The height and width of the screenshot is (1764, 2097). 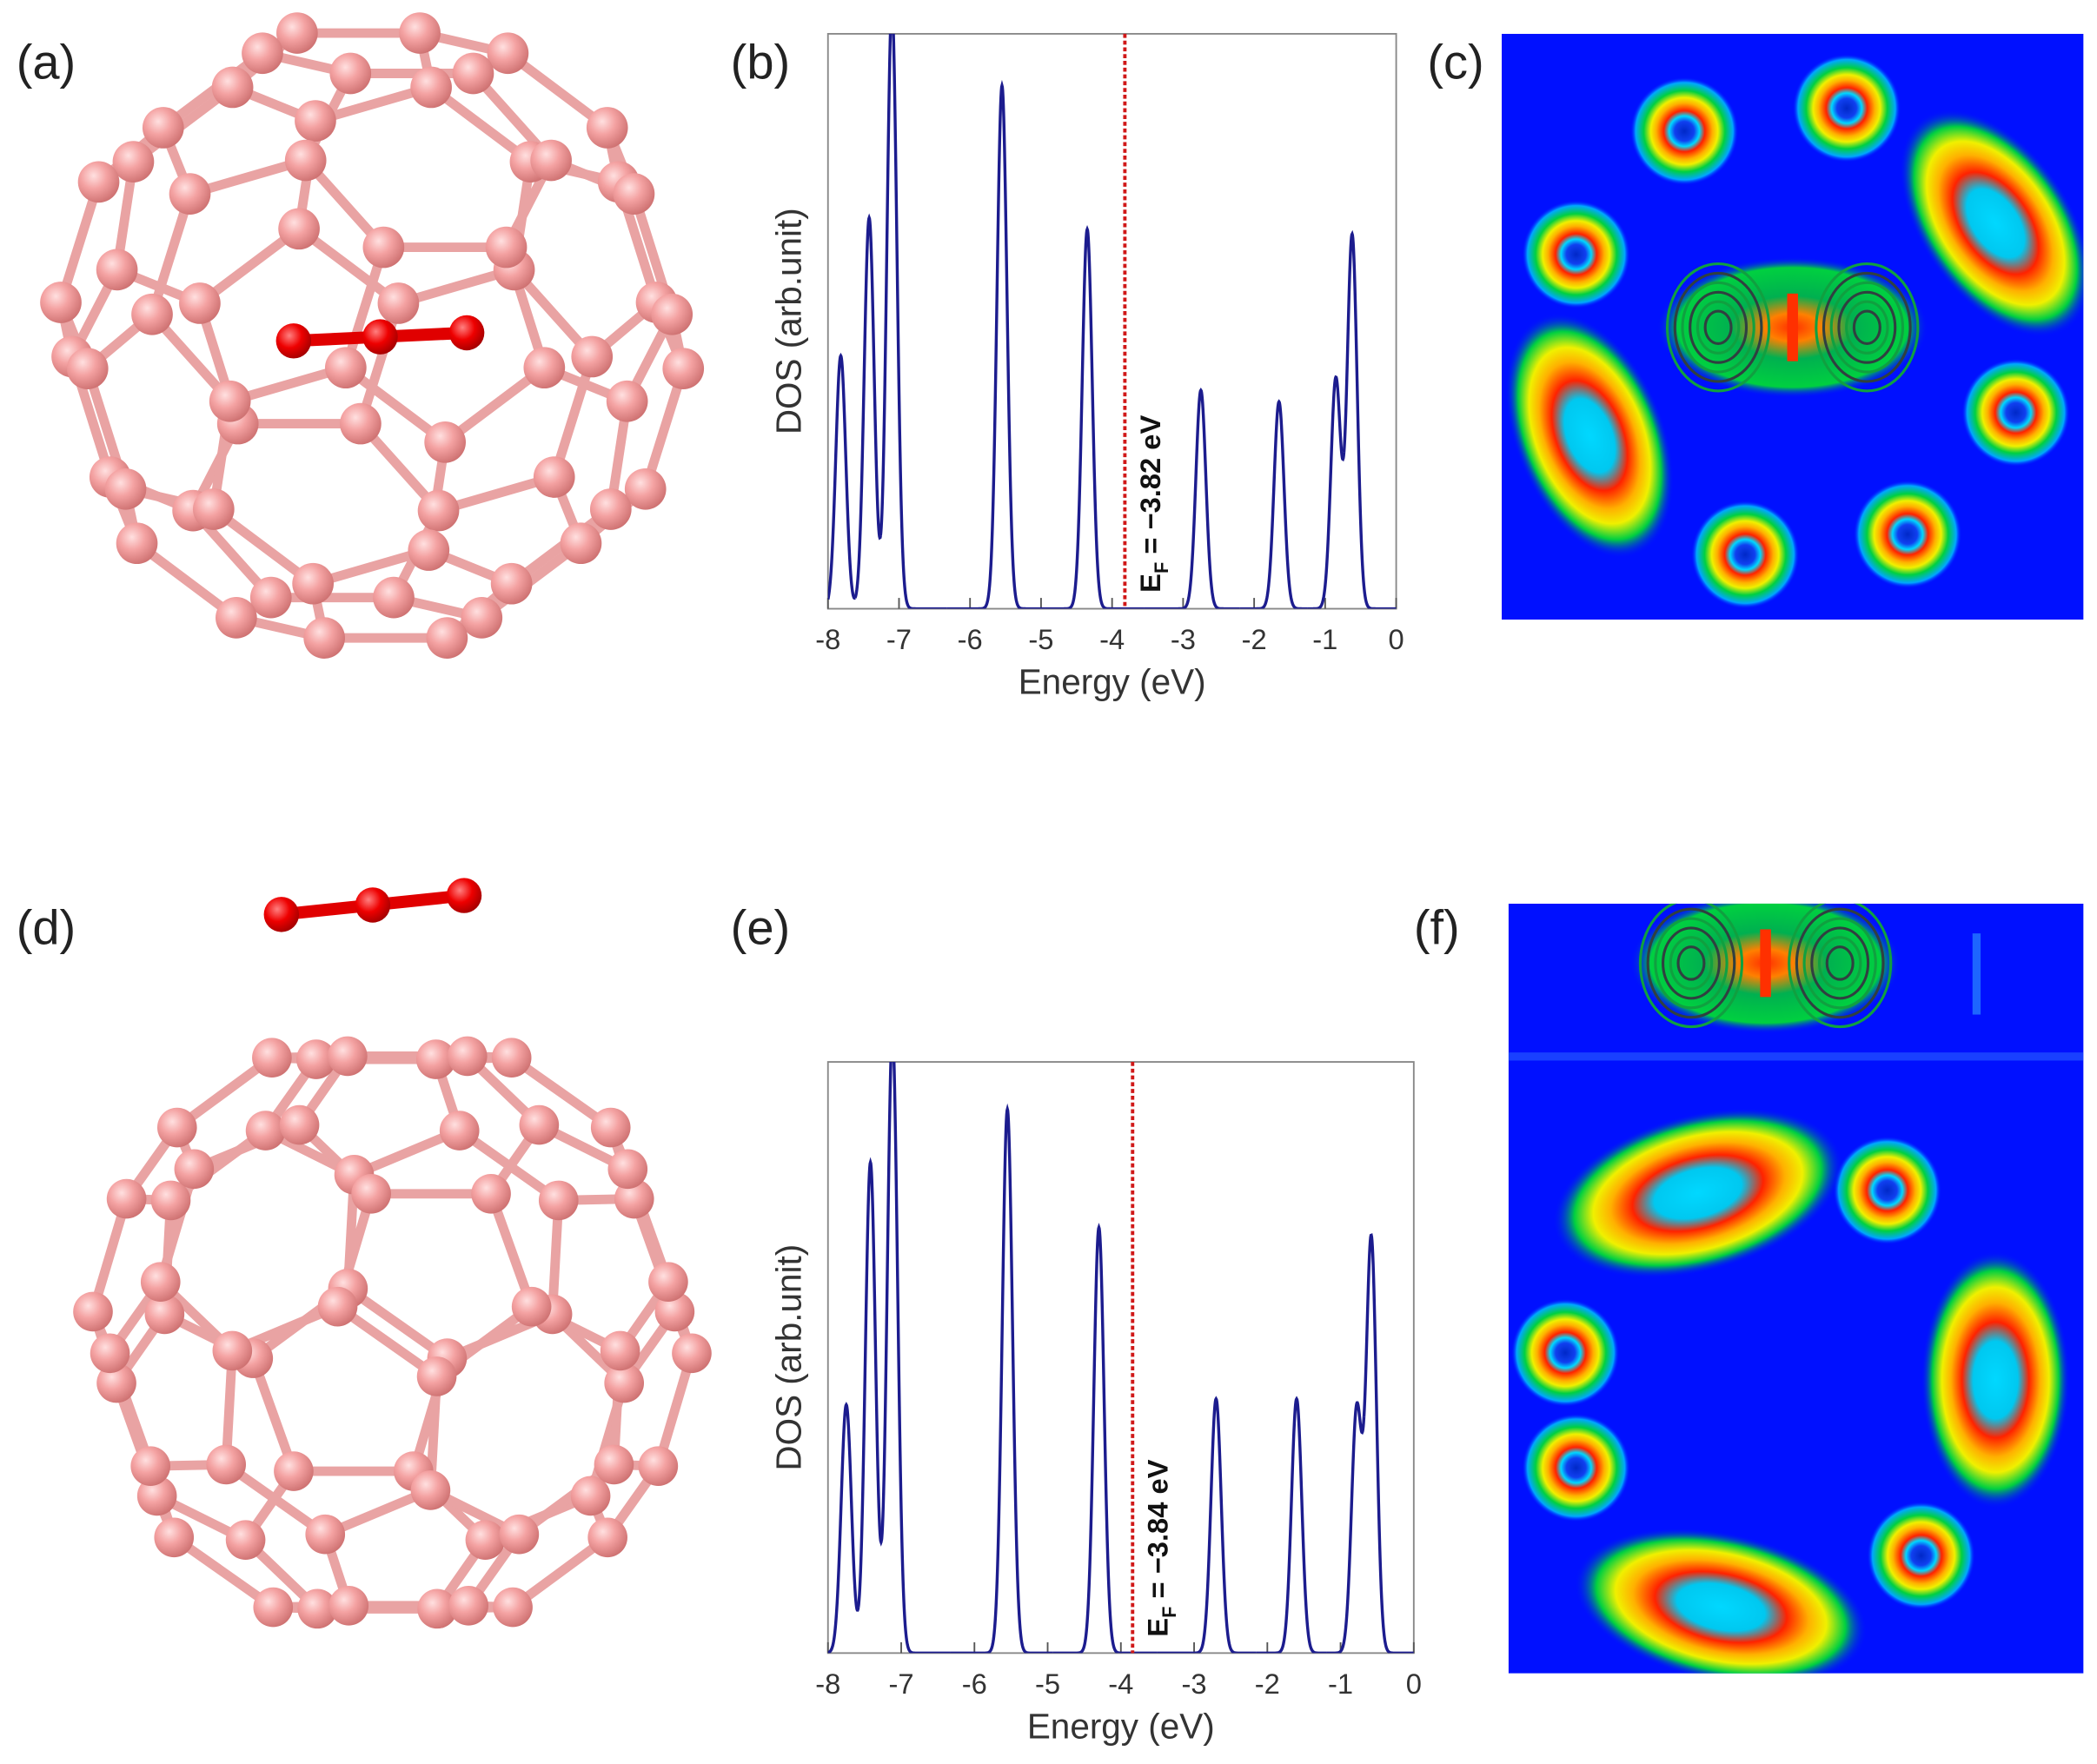 I want to click on x-tick-label: 0, so click(x=1414, y=1684).